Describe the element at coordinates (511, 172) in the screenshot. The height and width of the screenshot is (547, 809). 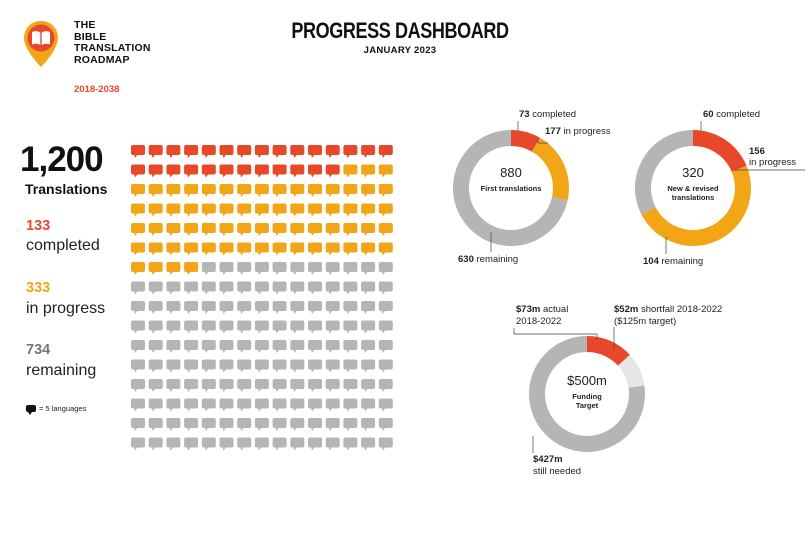
I see `donut1-center-value: 880` at that location.